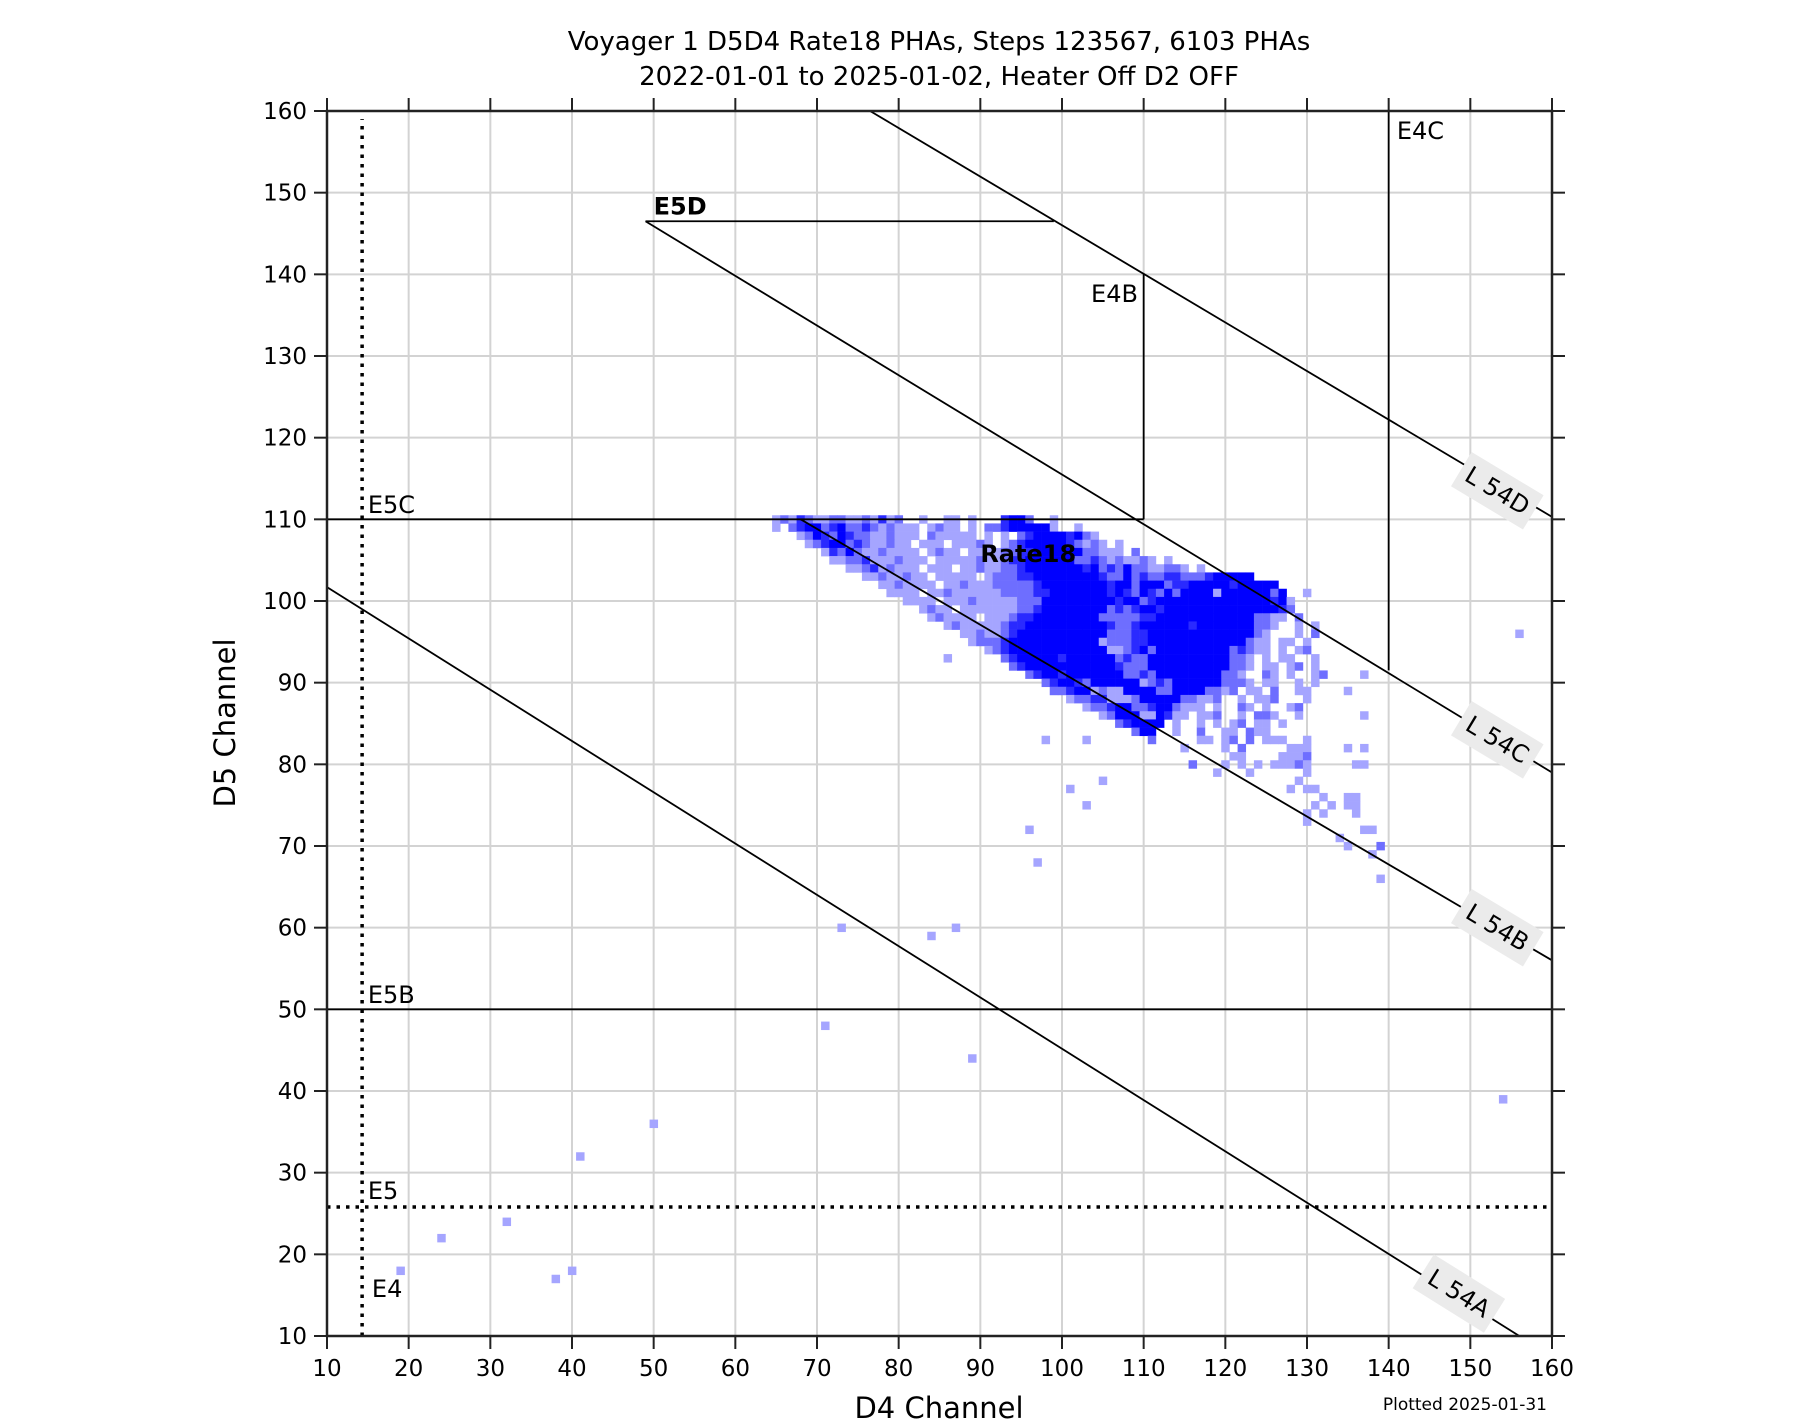  I want to click on line-label: L 54C, so click(1497, 740).